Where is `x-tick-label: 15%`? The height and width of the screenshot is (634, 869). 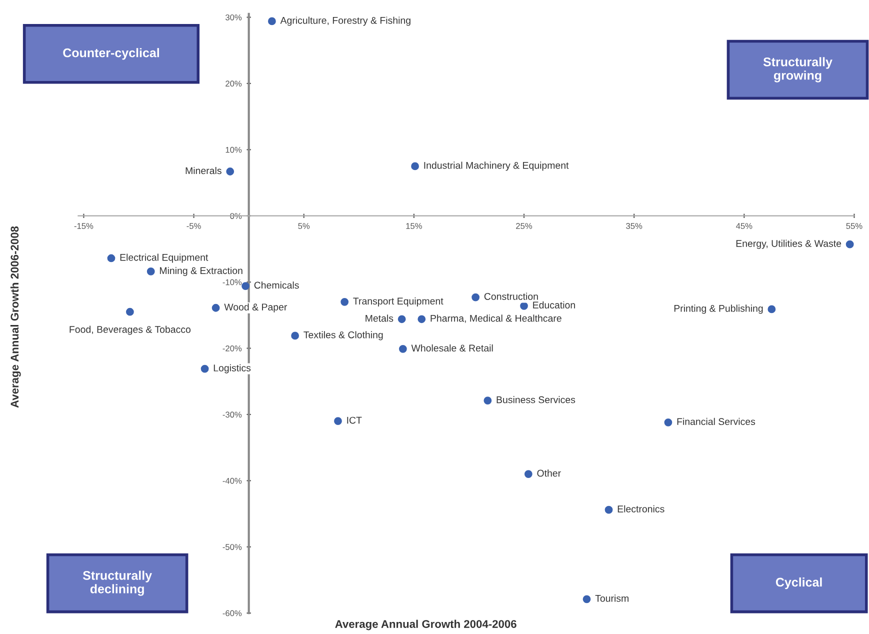
x-tick-label: 15% is located at coordinates (414, 226).